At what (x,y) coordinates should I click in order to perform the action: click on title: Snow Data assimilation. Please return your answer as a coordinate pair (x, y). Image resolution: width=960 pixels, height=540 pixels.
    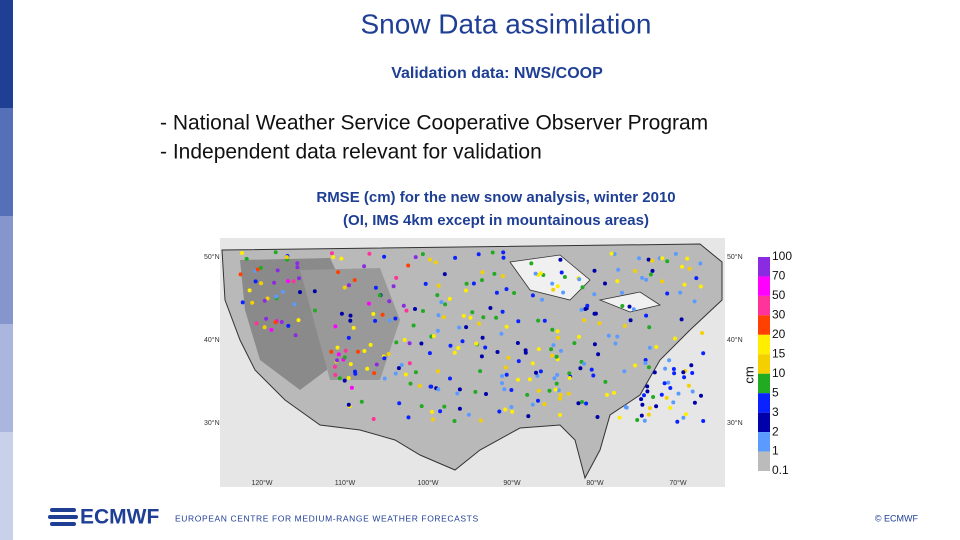
    Looking at the image, I should click on (505, 23).